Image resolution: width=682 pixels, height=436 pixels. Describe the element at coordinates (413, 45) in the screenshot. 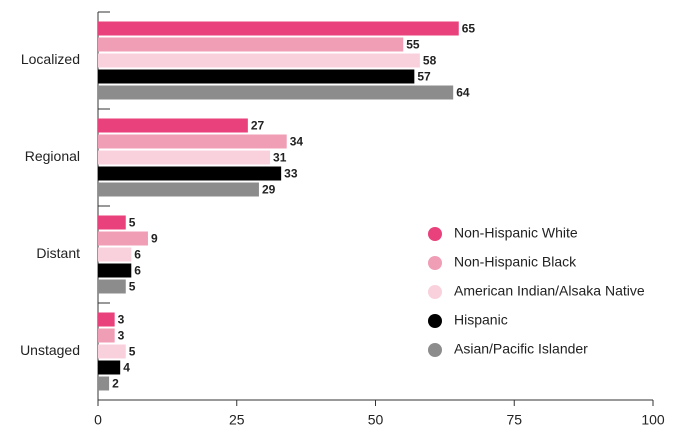

I see `value-label: 55` at that location.